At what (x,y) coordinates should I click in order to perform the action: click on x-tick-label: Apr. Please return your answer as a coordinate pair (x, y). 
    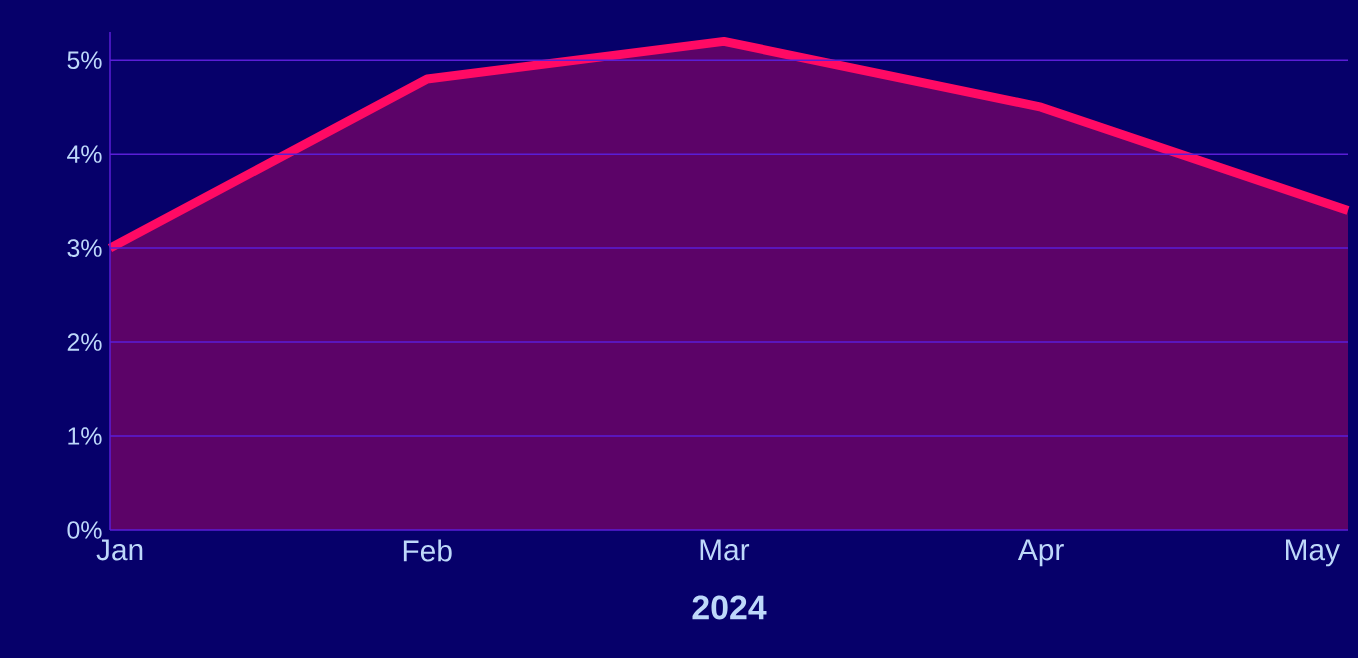
    Looking at the image, I should click on (1040, 553).